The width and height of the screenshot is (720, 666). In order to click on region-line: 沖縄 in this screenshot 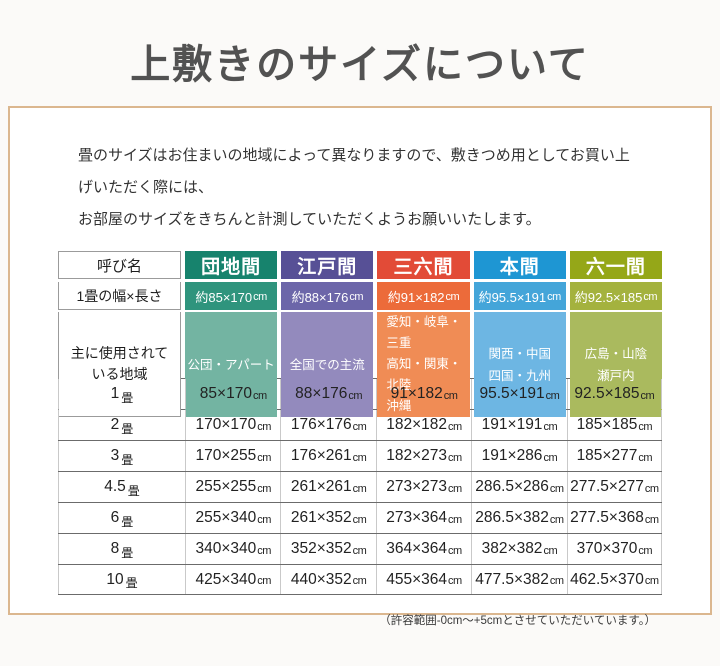, I will do `click(399, 406)`.